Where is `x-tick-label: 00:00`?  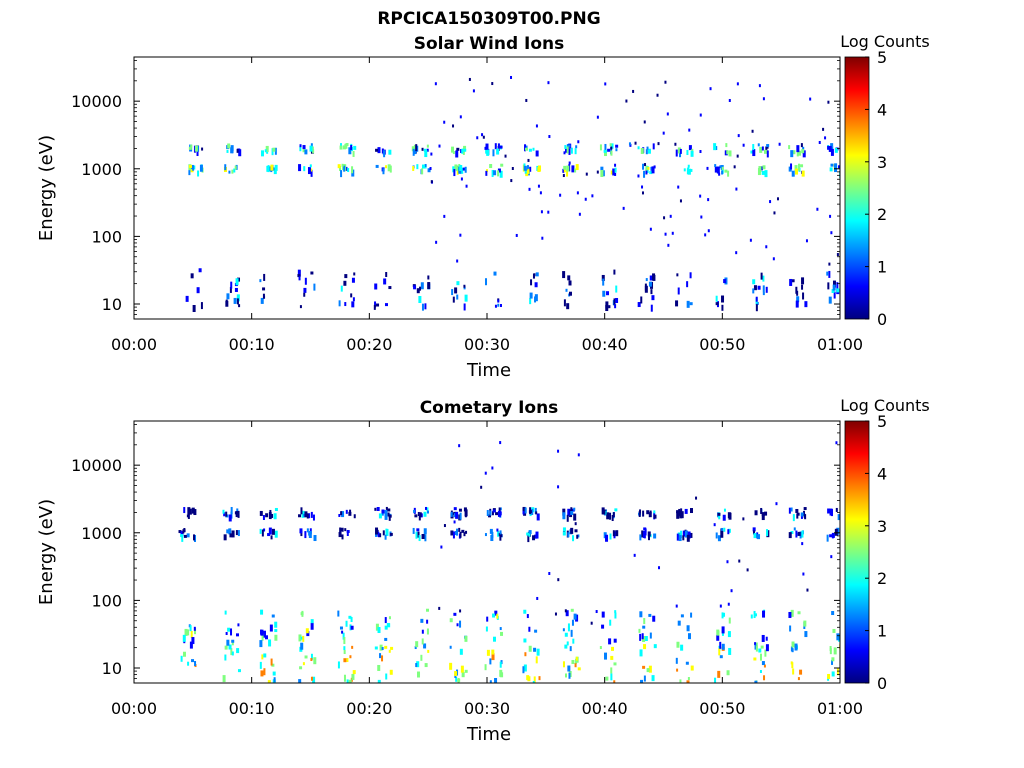
x-tick-label: 00:00 is located at coordinates (134, 708).